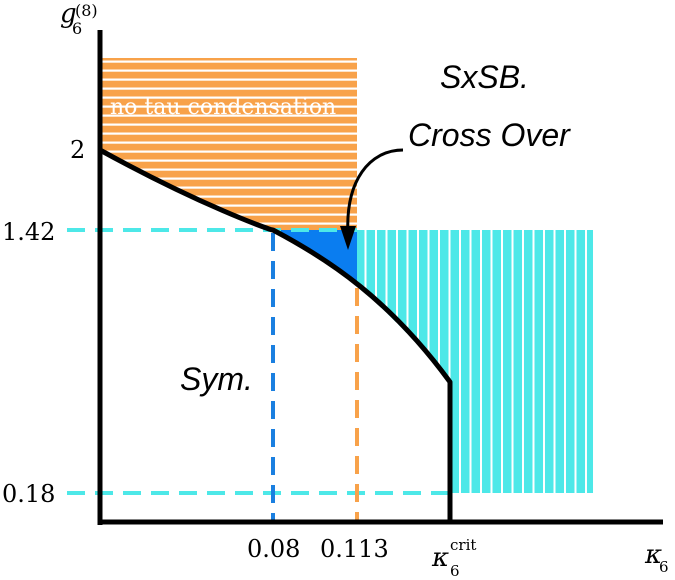 This screenshot has height=580, width=675. What do you see at coordinates (484, 77) in the screenshot?
I see `sxsb-label: SxSB.` at bounding box center [484, 77].